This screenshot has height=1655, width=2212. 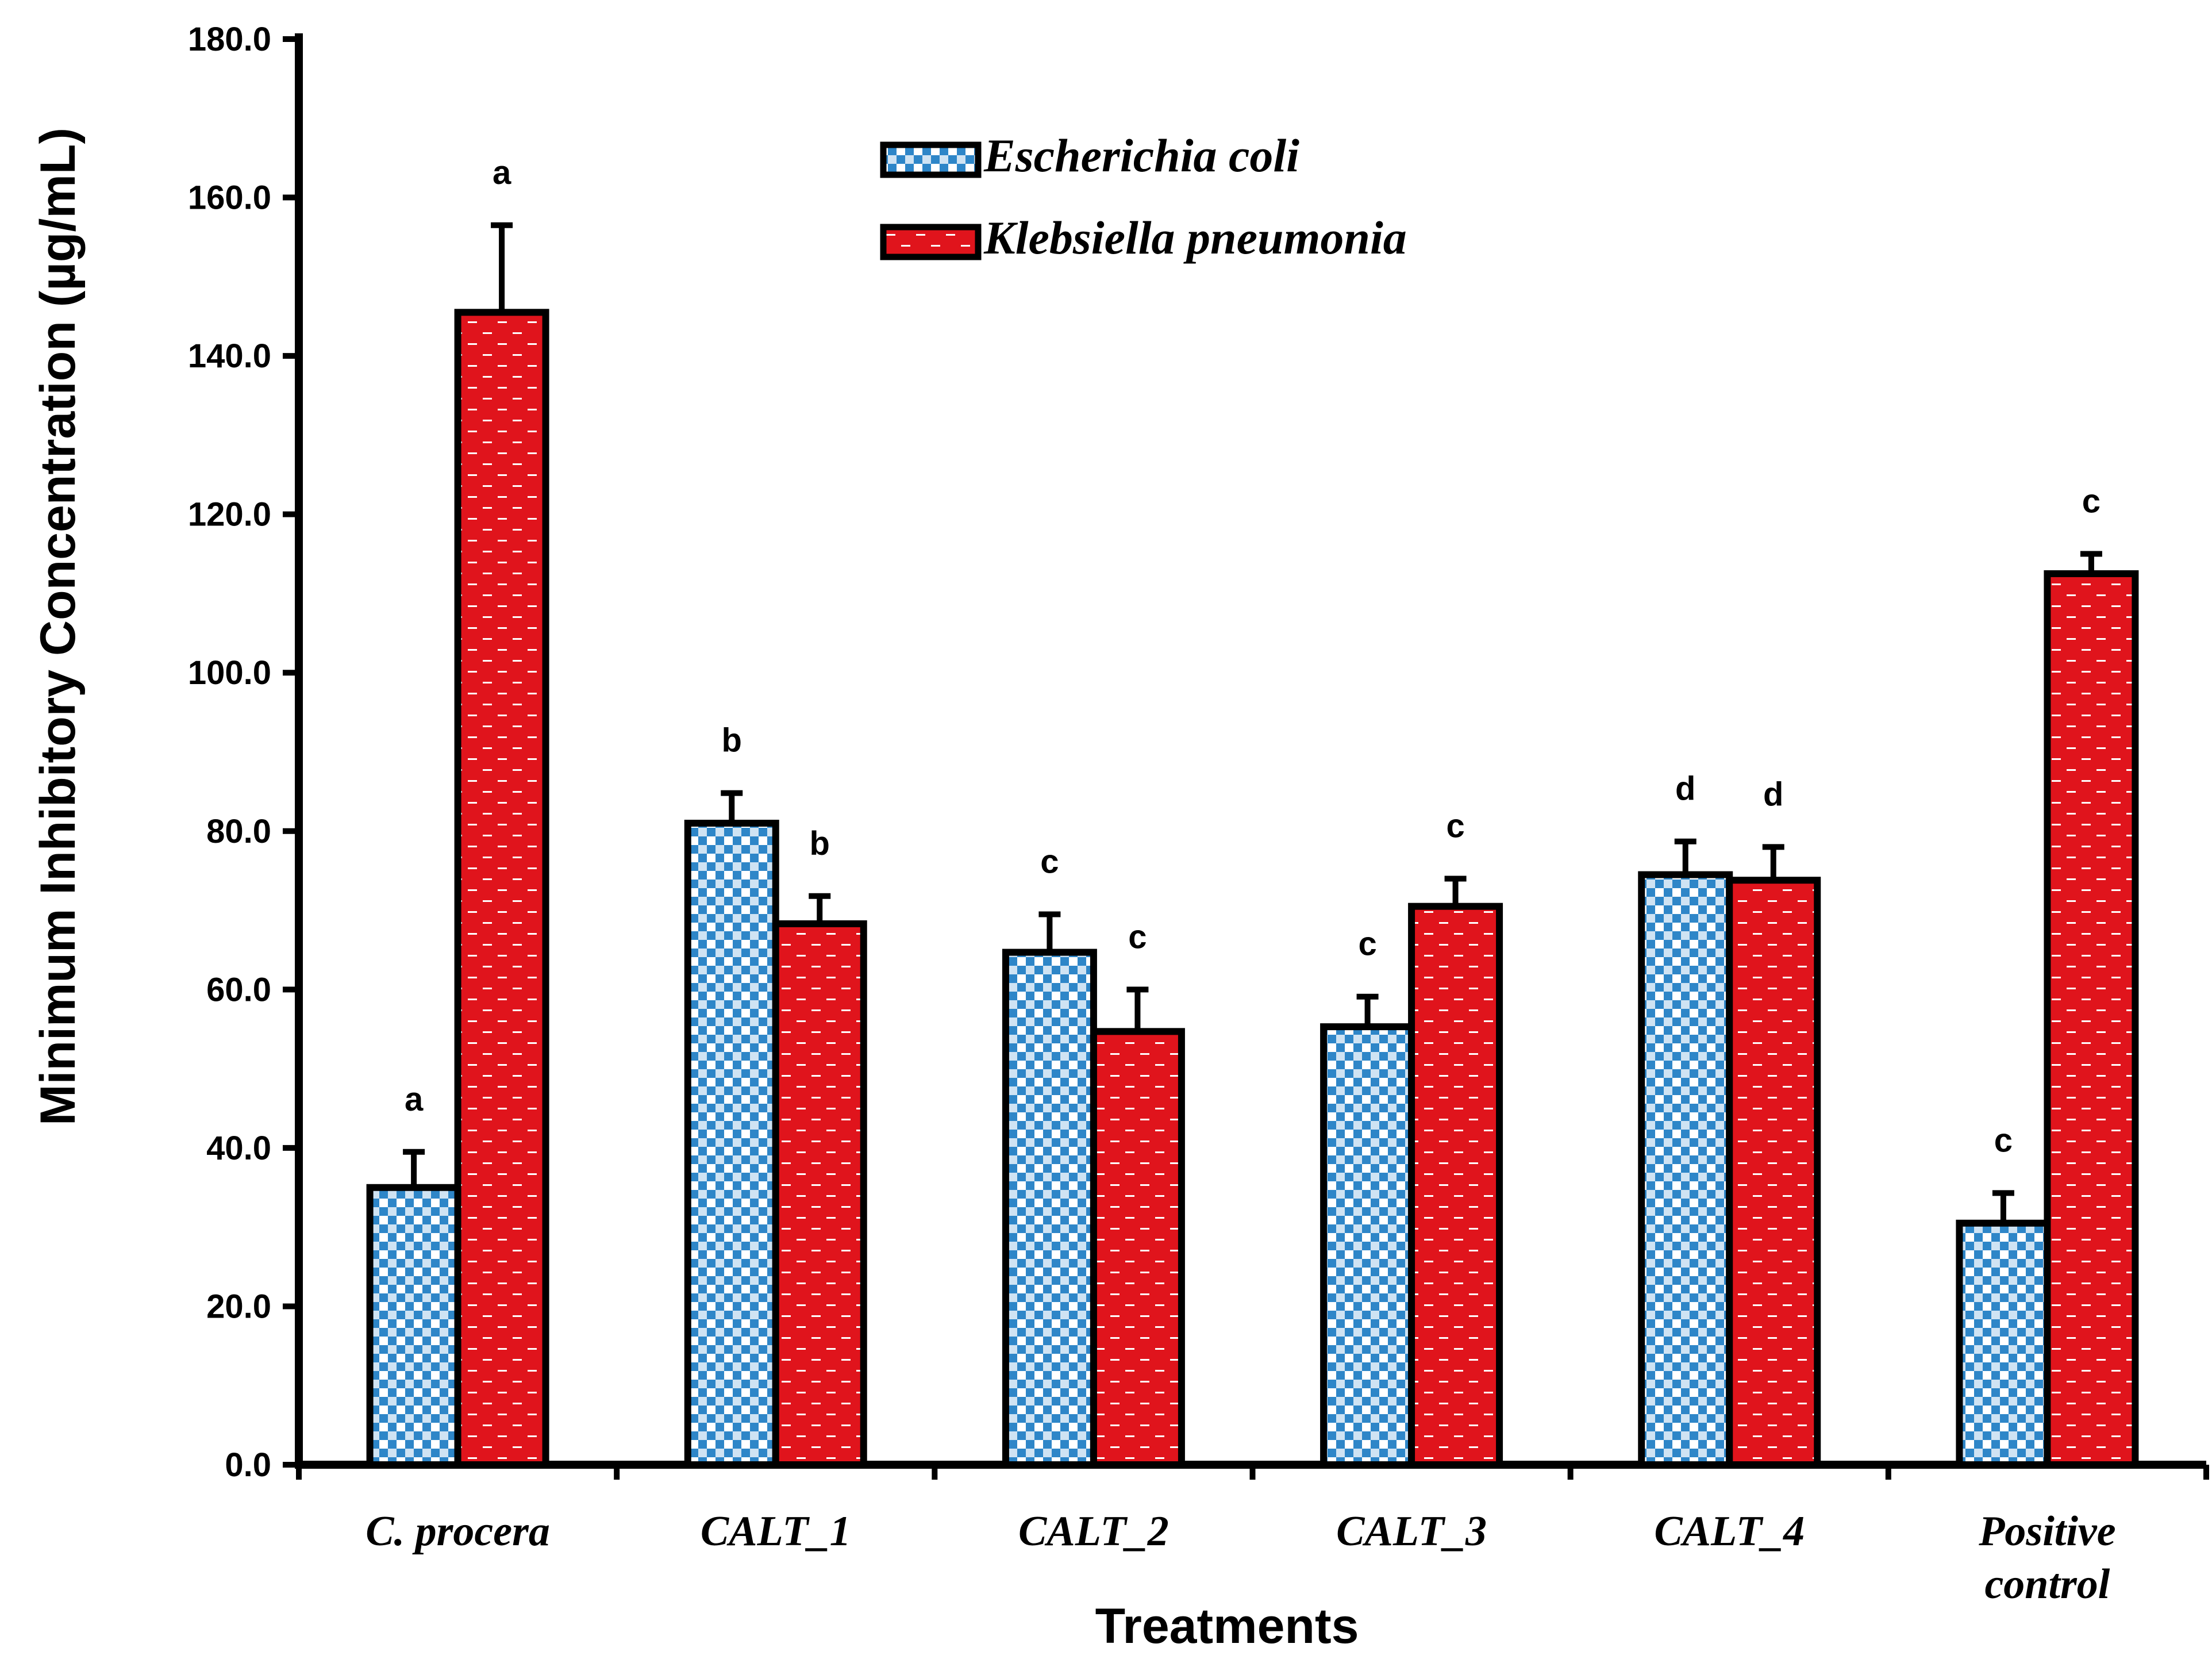 What do you see at coordinates (239, 990) in the screenshot?
I see `y-tick-label: 60.0` at bounding box center [239, 990].